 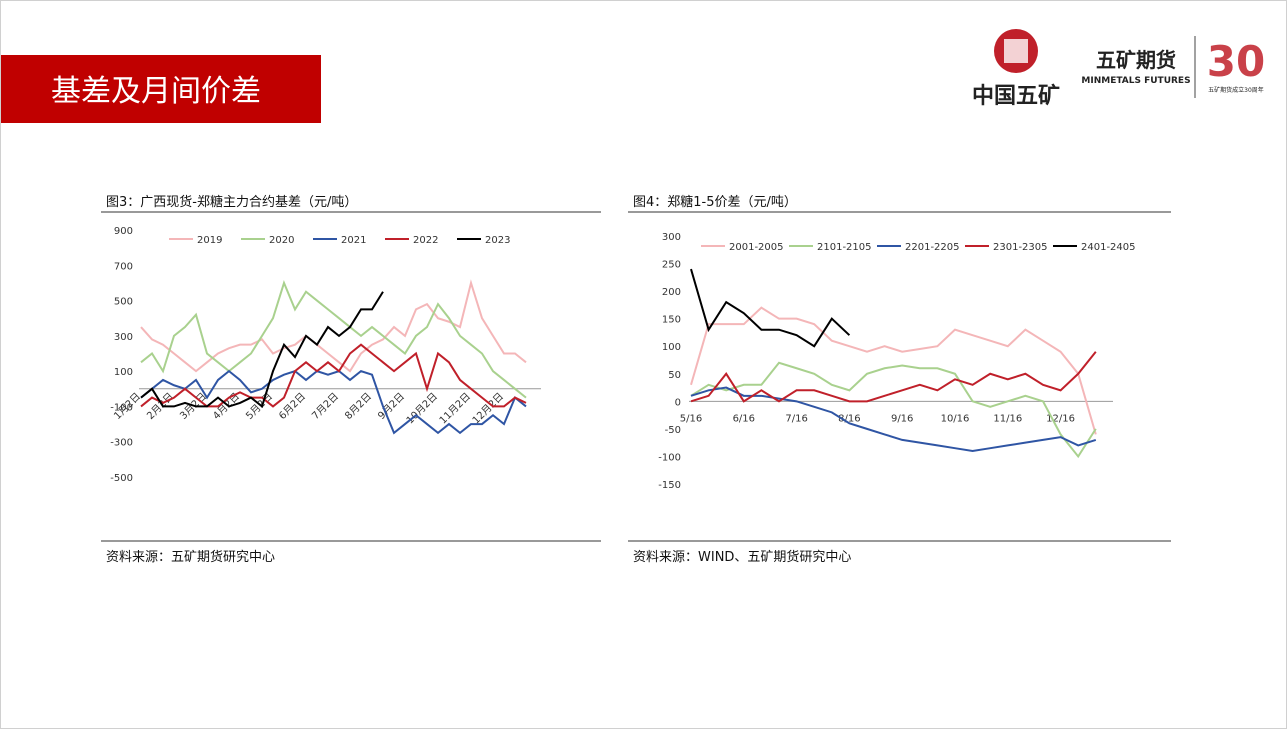 I want to click on chart-title: 图3：广西现货-郑糖主力合约基差（元/吨）, so click(x=231, y=202).